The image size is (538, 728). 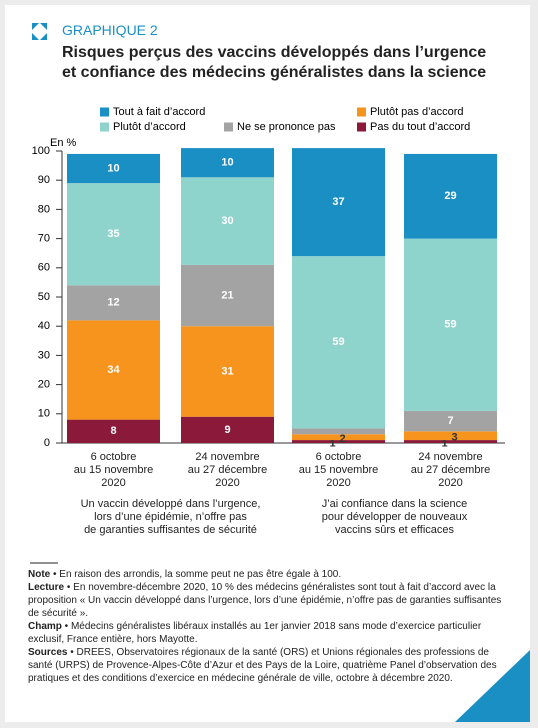 I want to click on value-label: 31, so click(x=227, y=371).